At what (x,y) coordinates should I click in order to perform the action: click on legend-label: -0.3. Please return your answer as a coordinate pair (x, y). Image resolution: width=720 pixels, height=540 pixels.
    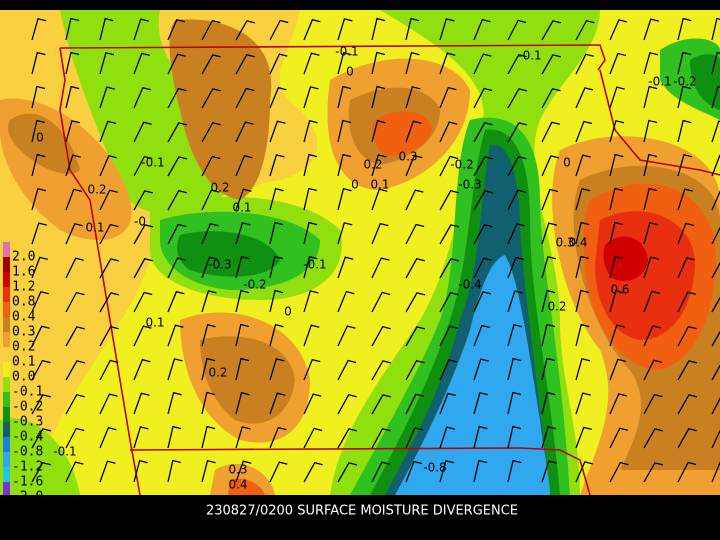
    Looking at the image, I should click on (27, 422).